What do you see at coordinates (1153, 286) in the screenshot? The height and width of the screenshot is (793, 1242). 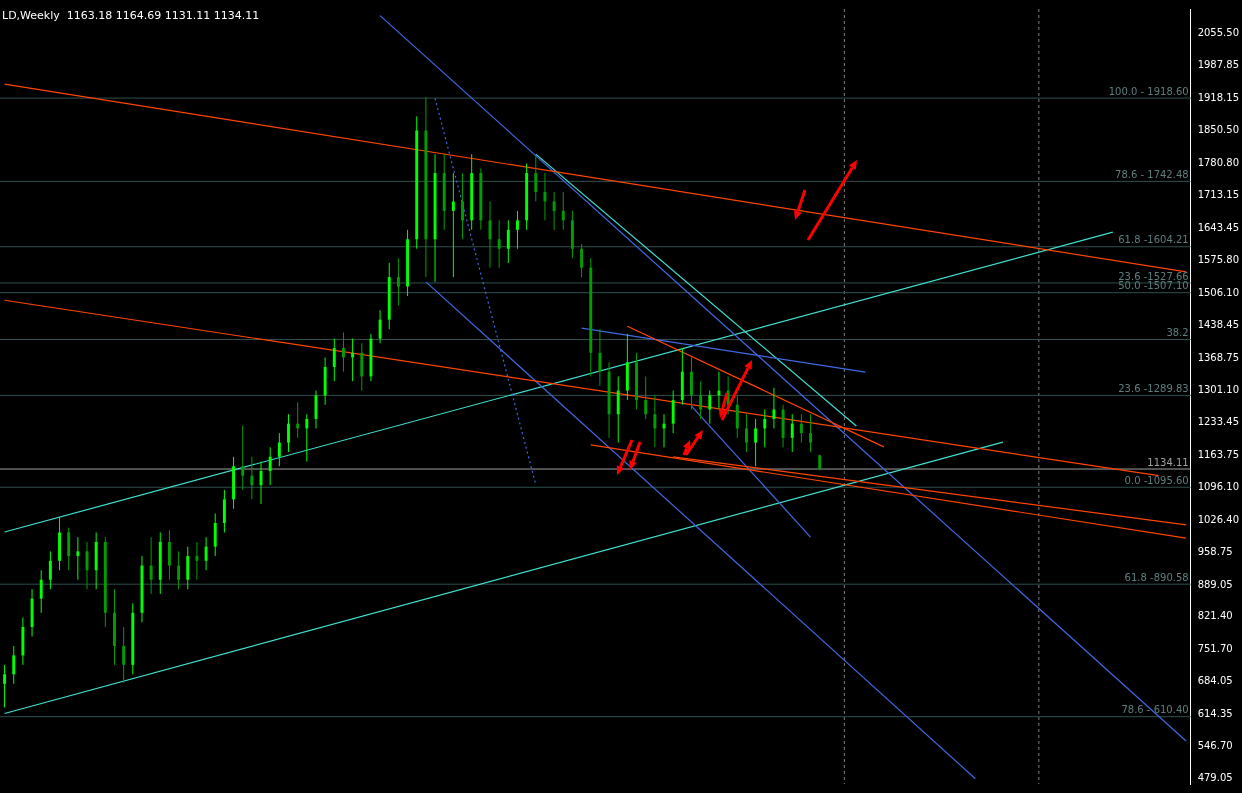 I see `annotation: 50.0 -1507.10` at bounding box center [1153, 286].